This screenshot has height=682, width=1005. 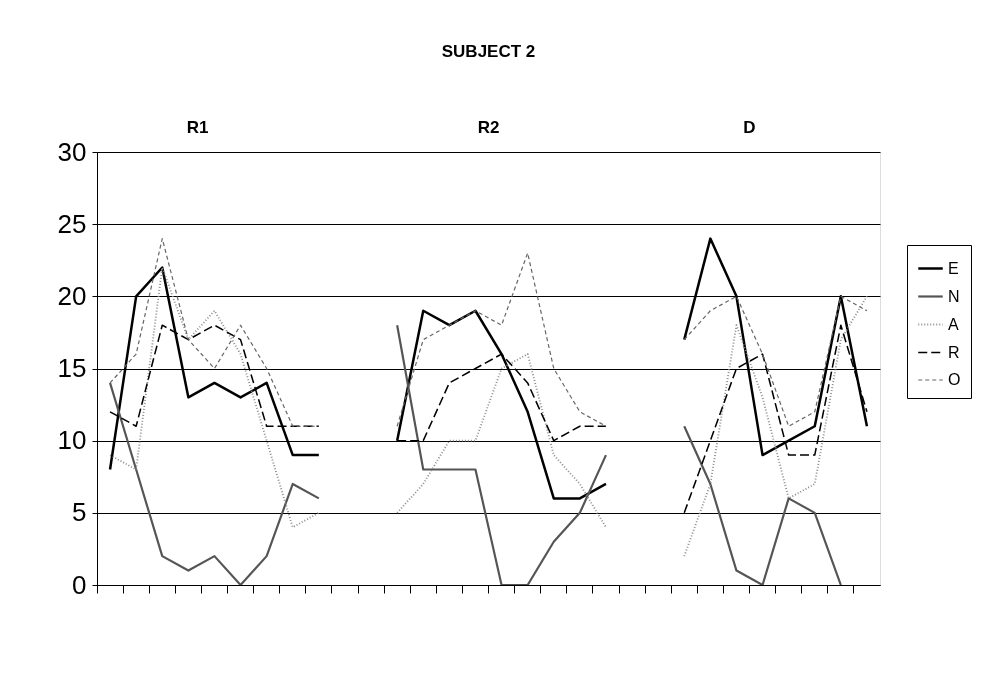 I want to click on y-tick-label: 20, so click(x=72, y=295).